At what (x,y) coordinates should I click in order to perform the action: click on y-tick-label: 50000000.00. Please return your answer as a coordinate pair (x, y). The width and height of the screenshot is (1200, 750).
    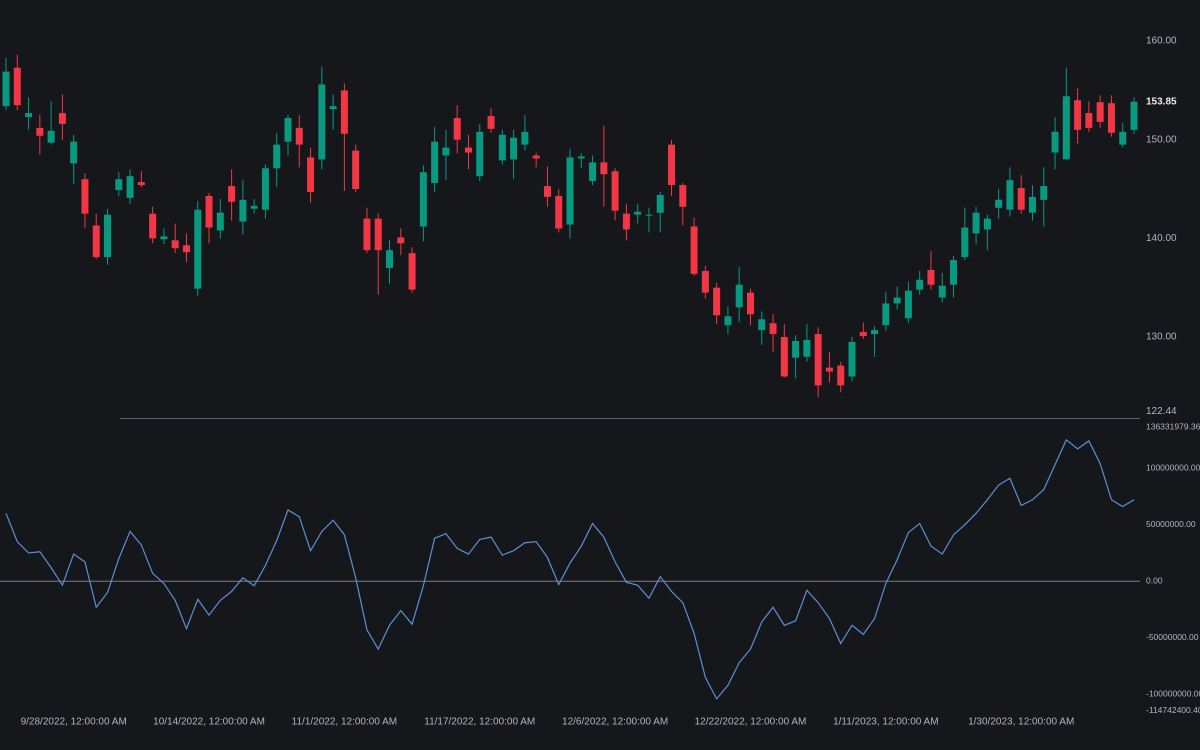
    Looking at the image, I should click on (1171, 524).